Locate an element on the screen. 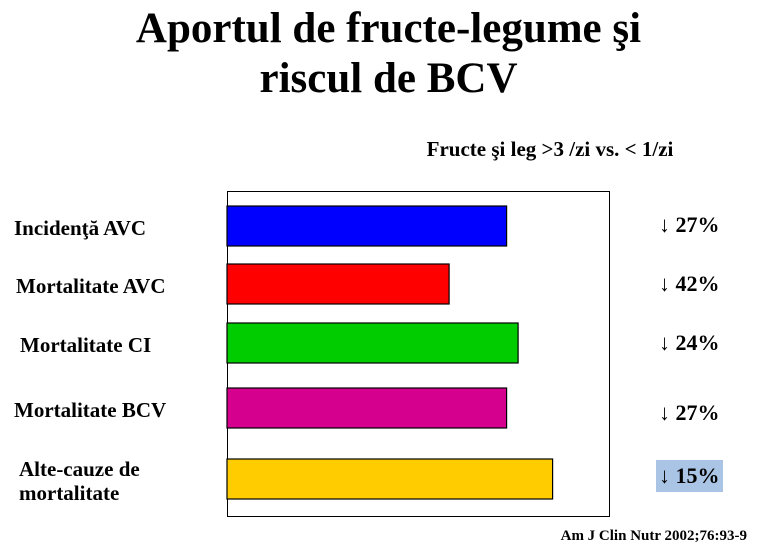 The image size is (777, 550). category-label-line: Mortalitate CI is located at coordinates (86, 345).